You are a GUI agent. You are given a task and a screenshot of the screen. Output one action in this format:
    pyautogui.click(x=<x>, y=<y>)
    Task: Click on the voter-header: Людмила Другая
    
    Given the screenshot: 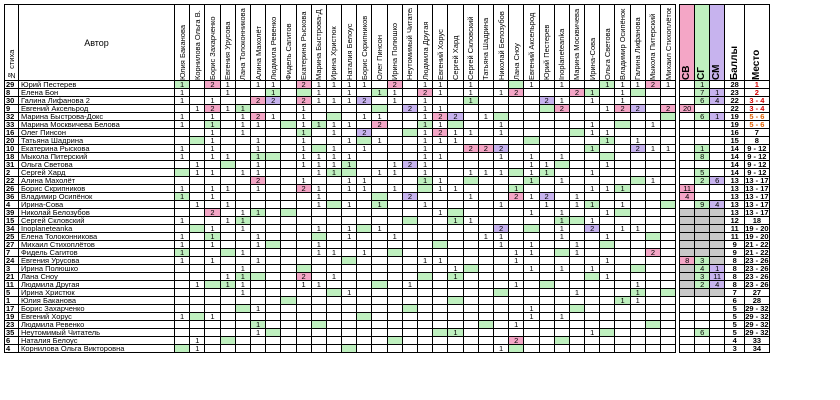 What is the action you would take?
    pyautogui.click(x=425, y=42)
    